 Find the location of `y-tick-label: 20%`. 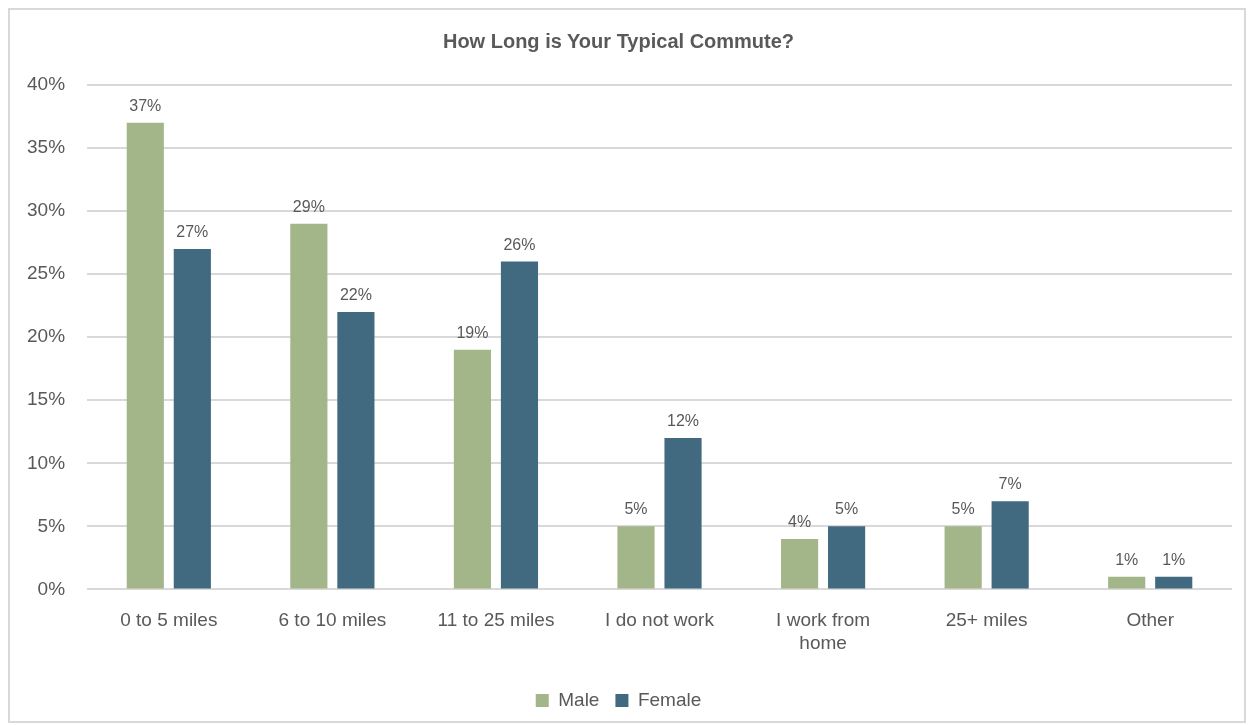

y-tick-label: 20% is located at coordinates (46, 336).